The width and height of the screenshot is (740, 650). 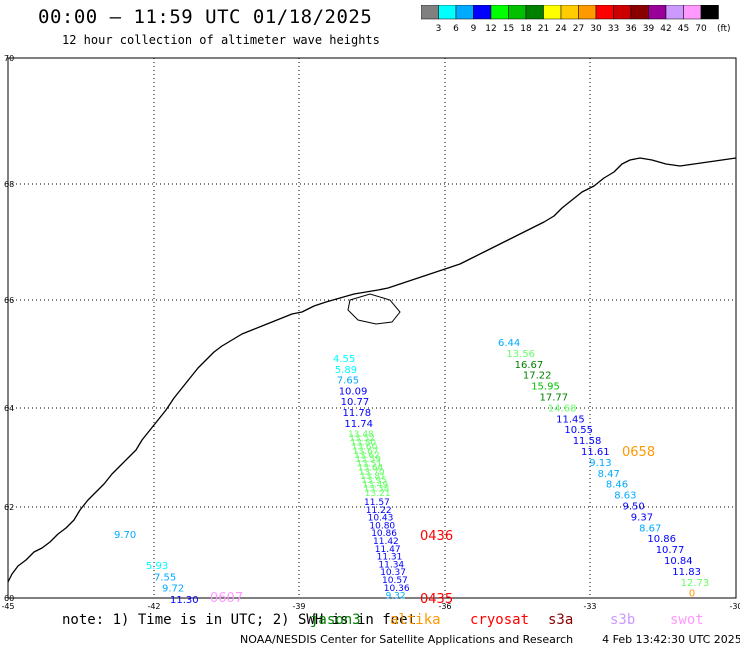 I want to click on wave-height-label: 8.46, so click(x=617, y=485).